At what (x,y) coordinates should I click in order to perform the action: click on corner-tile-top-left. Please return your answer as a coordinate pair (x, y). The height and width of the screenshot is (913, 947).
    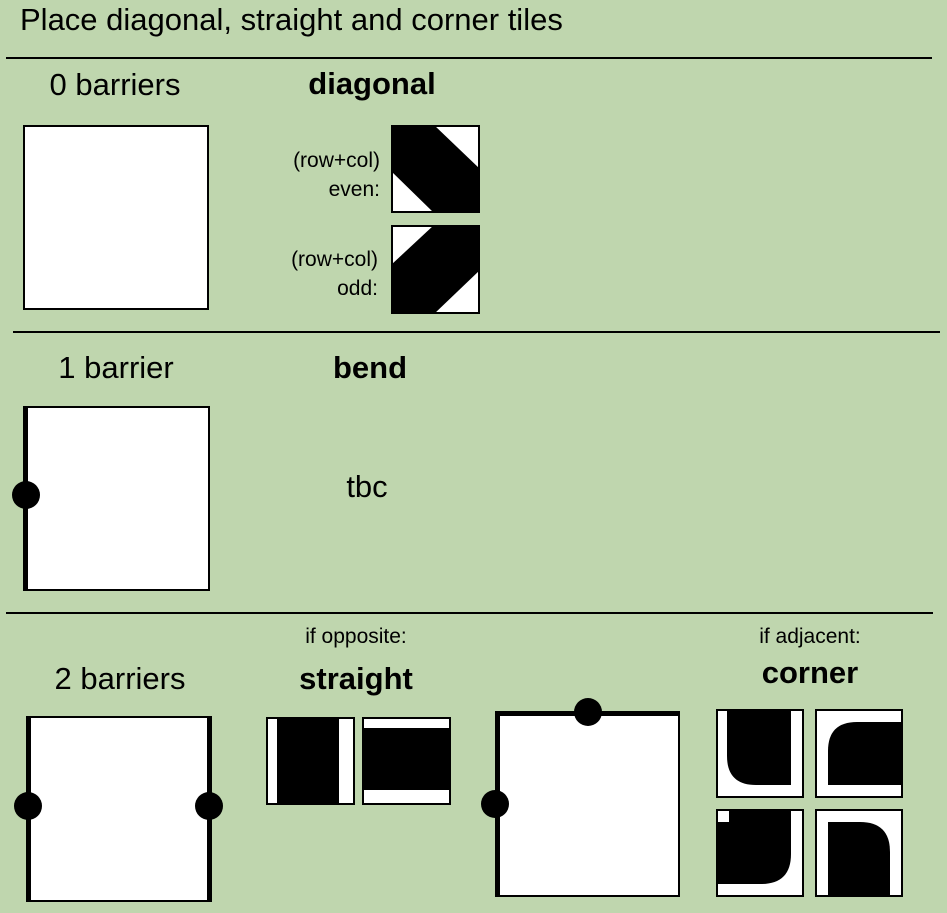
    Looking at the image, I should click on (760, 753).